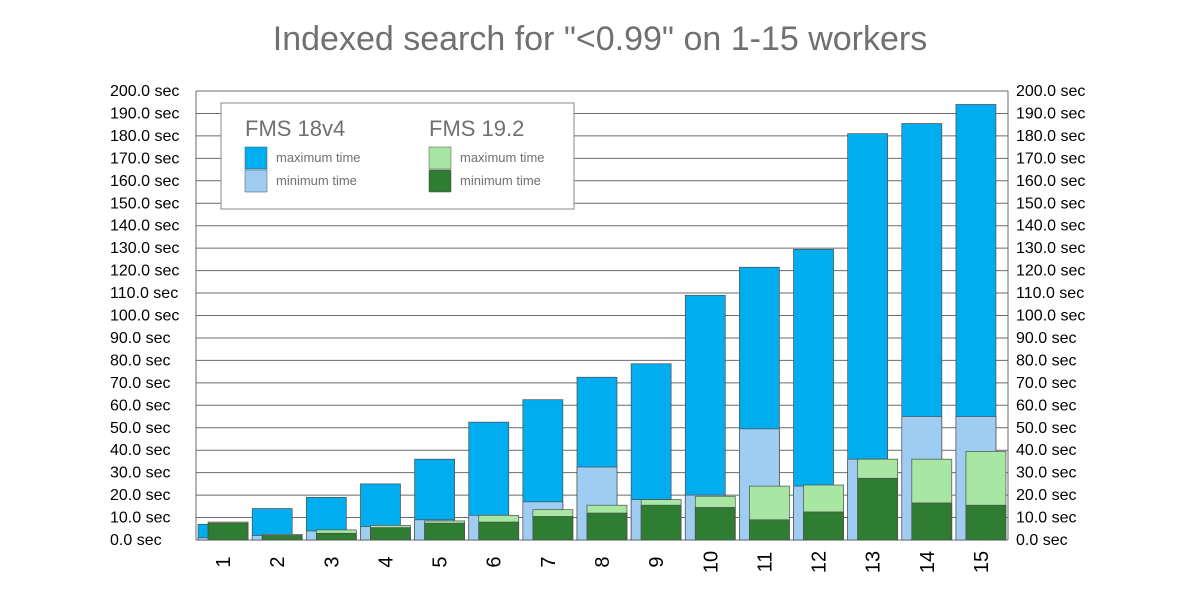 The width and height of the screenshot is (1200, 600). What do you see at coordinates (144, 136) in the screenshot?
I see `y-tick-label-left: 180.0 sec` at bounding box center [144, 136].